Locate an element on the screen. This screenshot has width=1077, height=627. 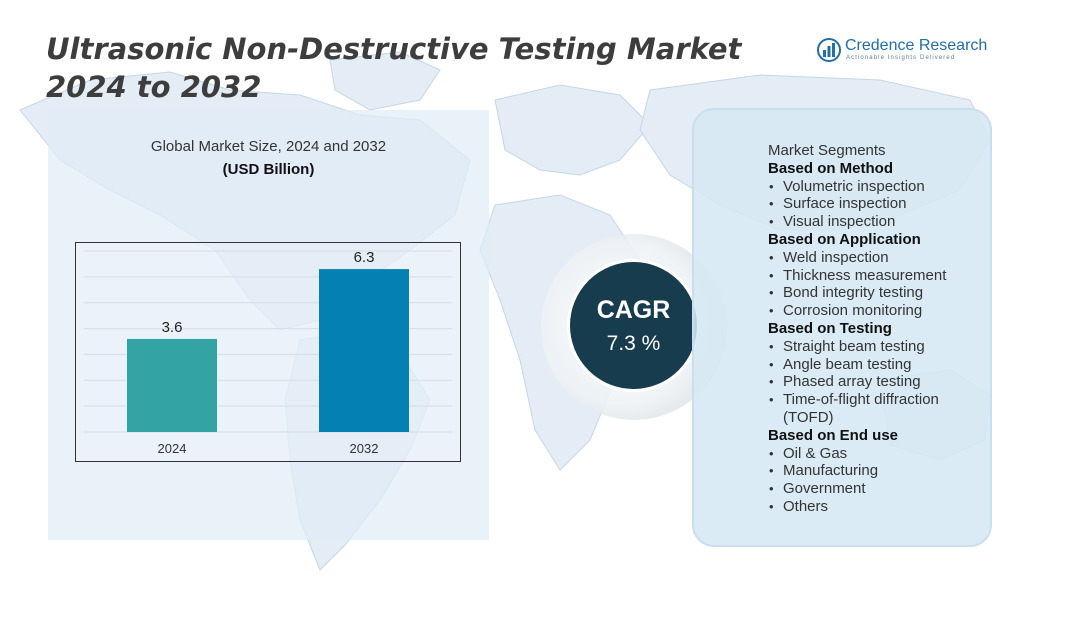
segment-item-label: Straight beam testing is located at coordinates (854, 346).